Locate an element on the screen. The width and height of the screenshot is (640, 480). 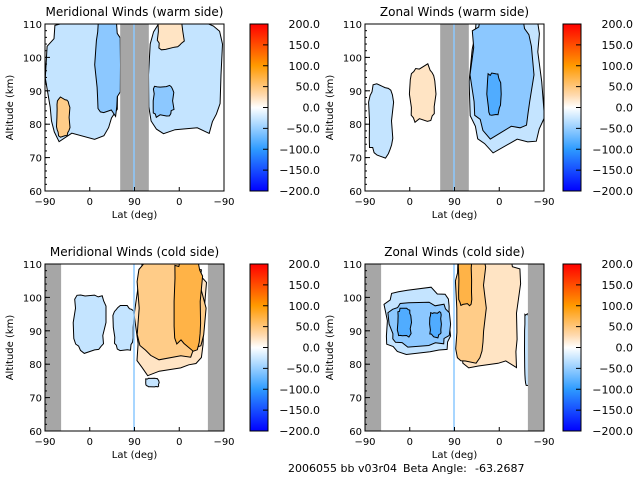
chart-title: Zonal Winds (cold side) is located at coordinates (454, 252).